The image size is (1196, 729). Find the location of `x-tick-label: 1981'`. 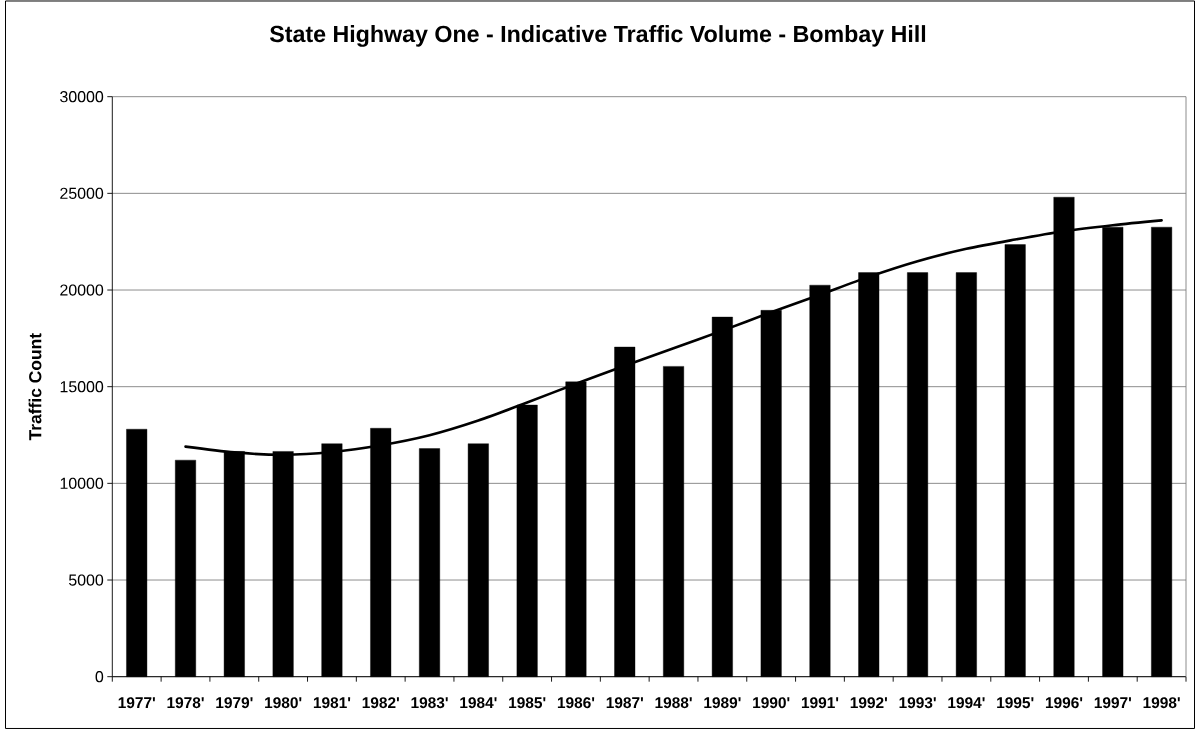

x-tick-label: 1981' is located at coordinates (332, 703).